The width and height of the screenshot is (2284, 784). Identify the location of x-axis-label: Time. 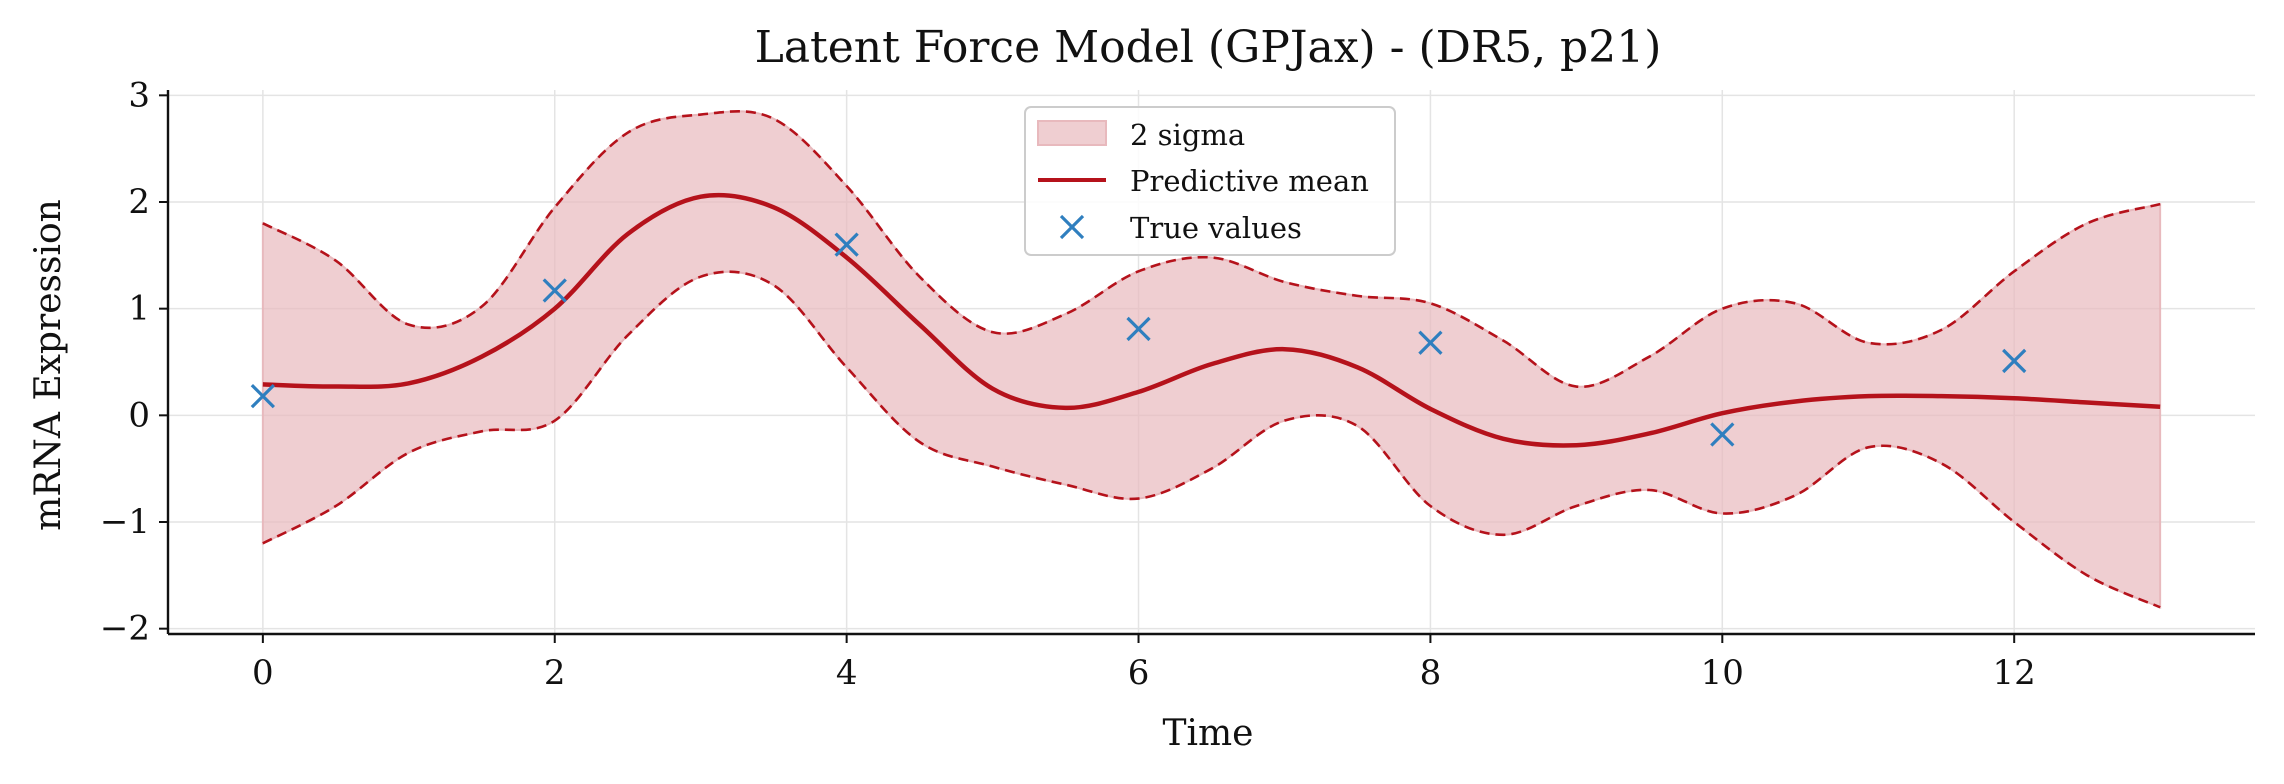
(1208, 733).